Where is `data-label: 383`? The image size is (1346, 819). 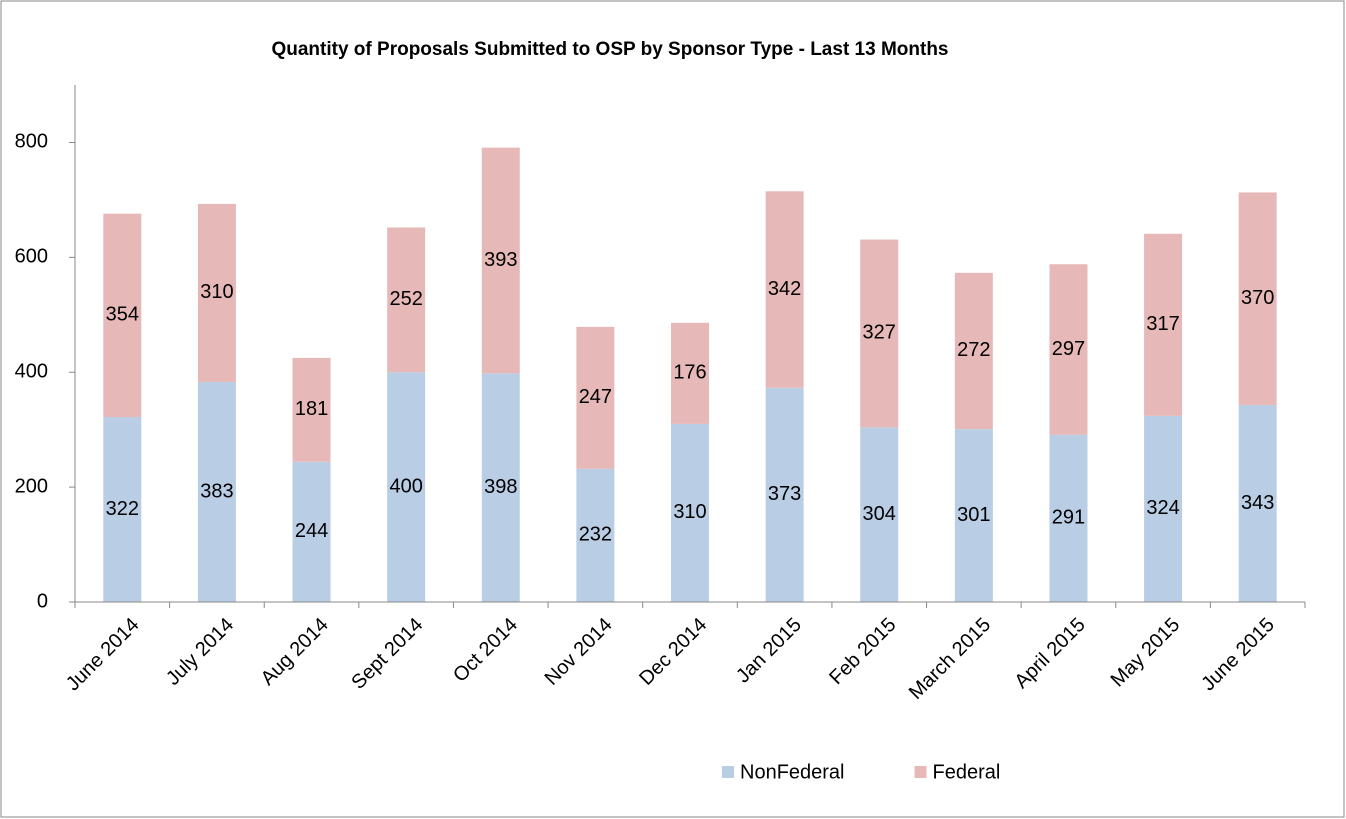
data-label: 383 is located at coordinates (216, 491).